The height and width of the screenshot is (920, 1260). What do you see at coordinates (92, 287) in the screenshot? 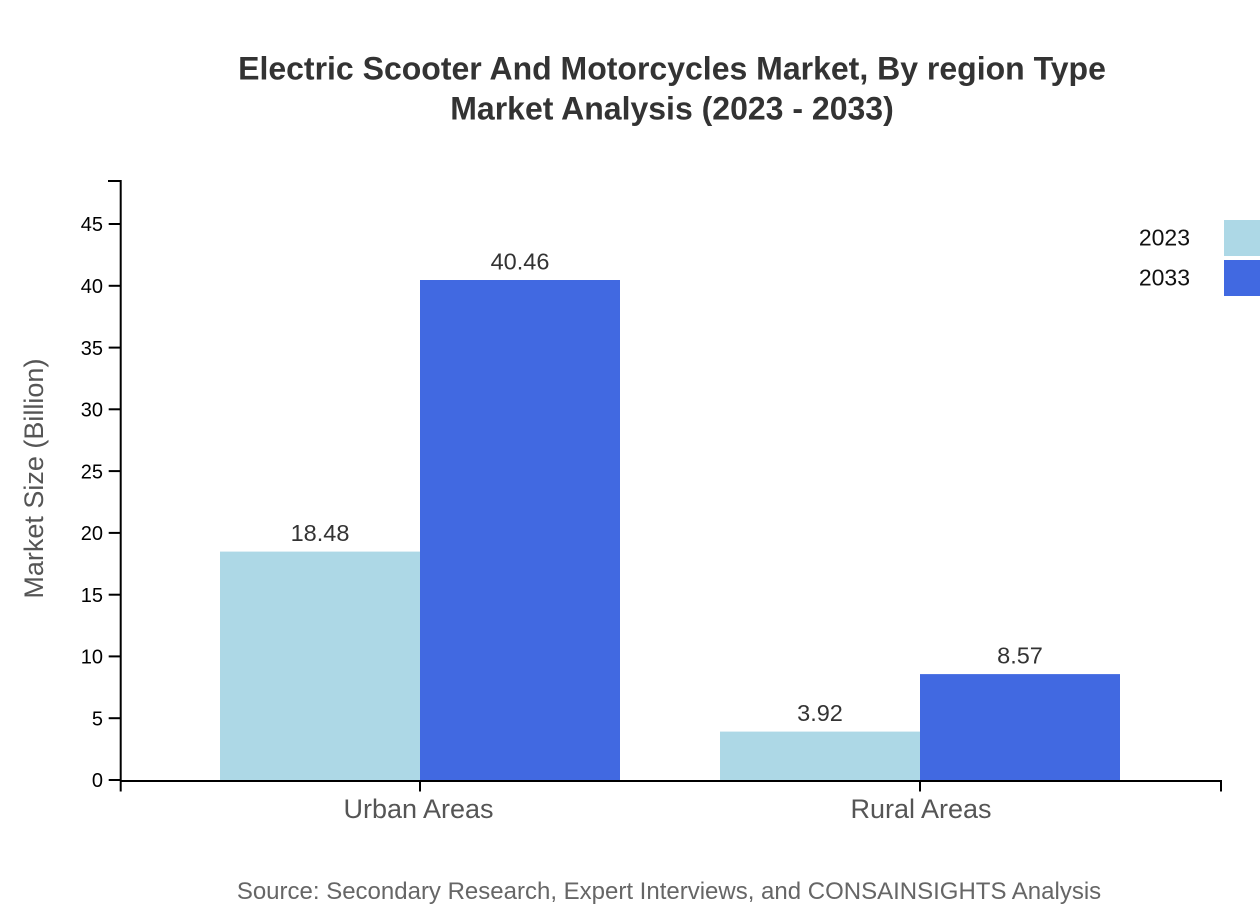
I see `svg-text: 40` at bounding box center [92, 287].